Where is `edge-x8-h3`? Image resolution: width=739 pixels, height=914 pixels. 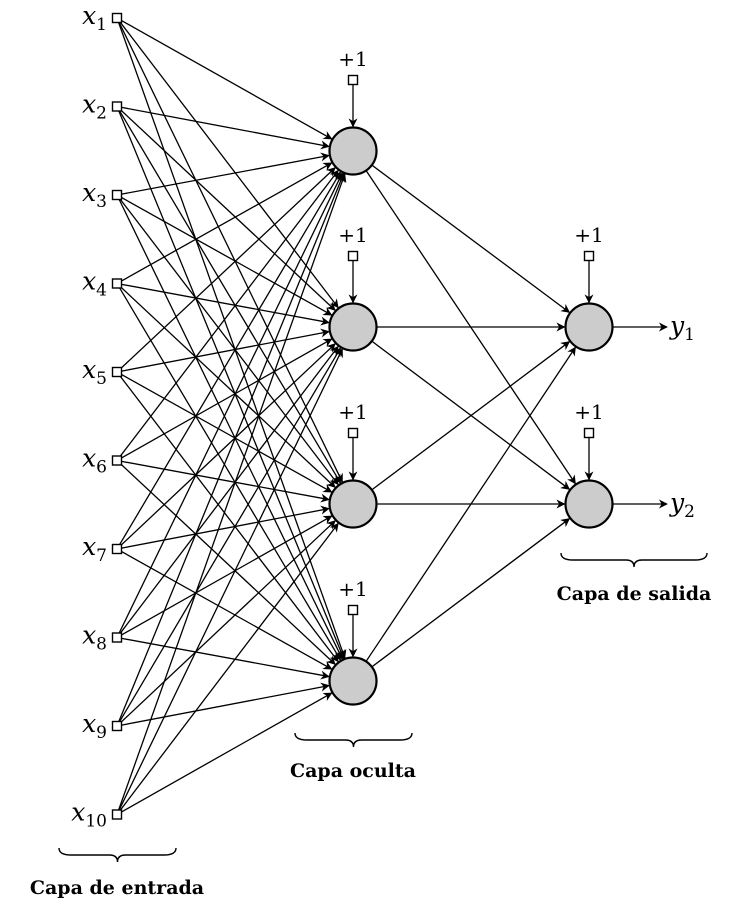 edge-x8-h3 is located at coordinates (226, 576).